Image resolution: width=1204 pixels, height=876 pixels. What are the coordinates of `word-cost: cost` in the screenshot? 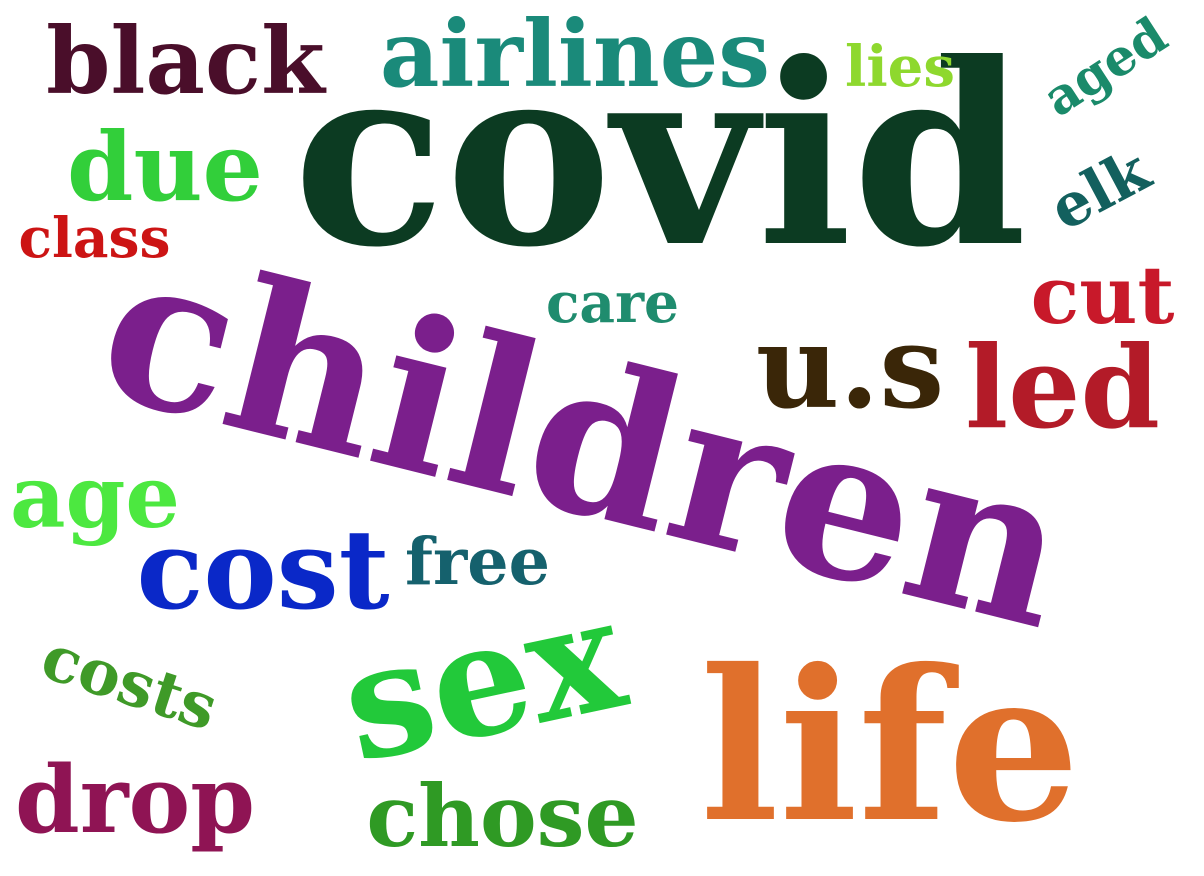 It's located at (263, 569).